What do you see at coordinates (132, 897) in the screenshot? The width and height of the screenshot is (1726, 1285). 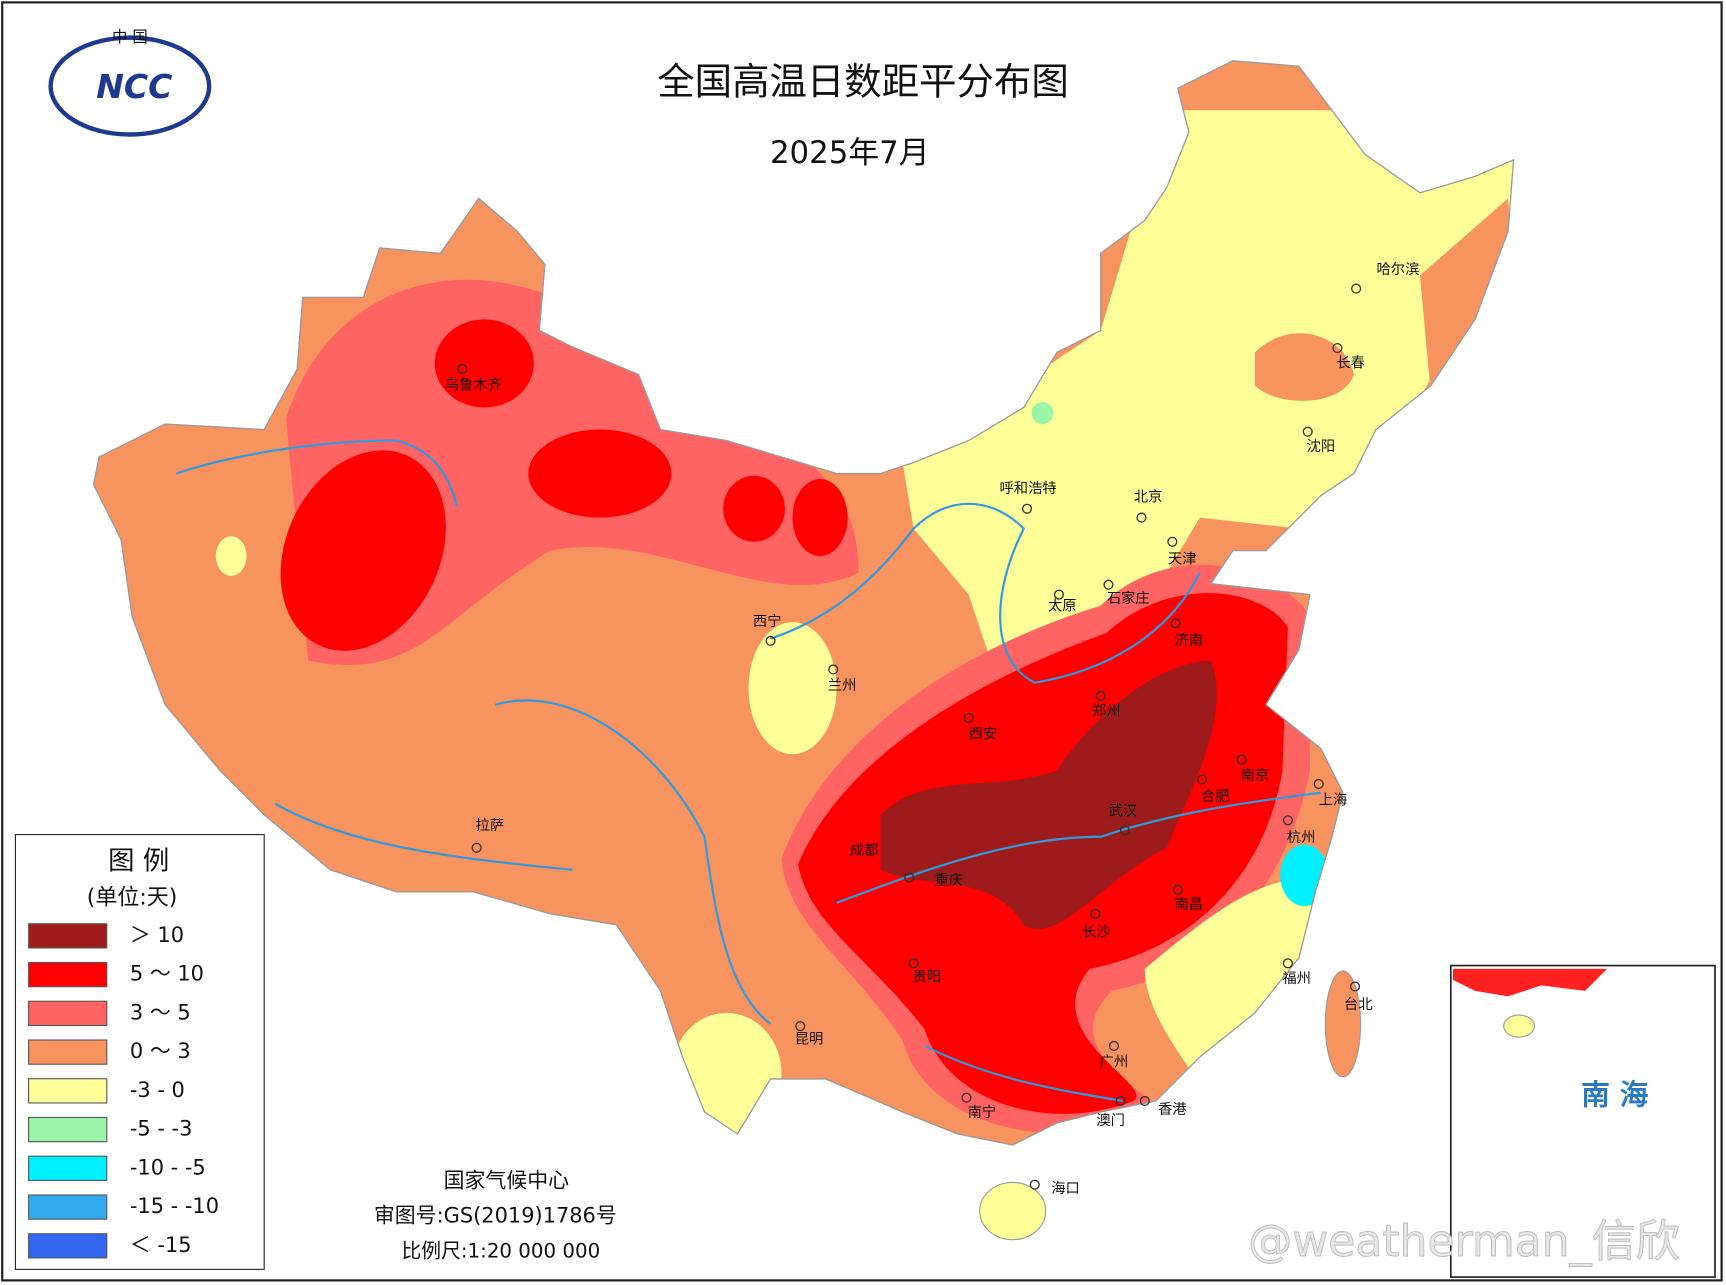 I see `legend-unit: (单位:天)` at bounding box center [132, 897].